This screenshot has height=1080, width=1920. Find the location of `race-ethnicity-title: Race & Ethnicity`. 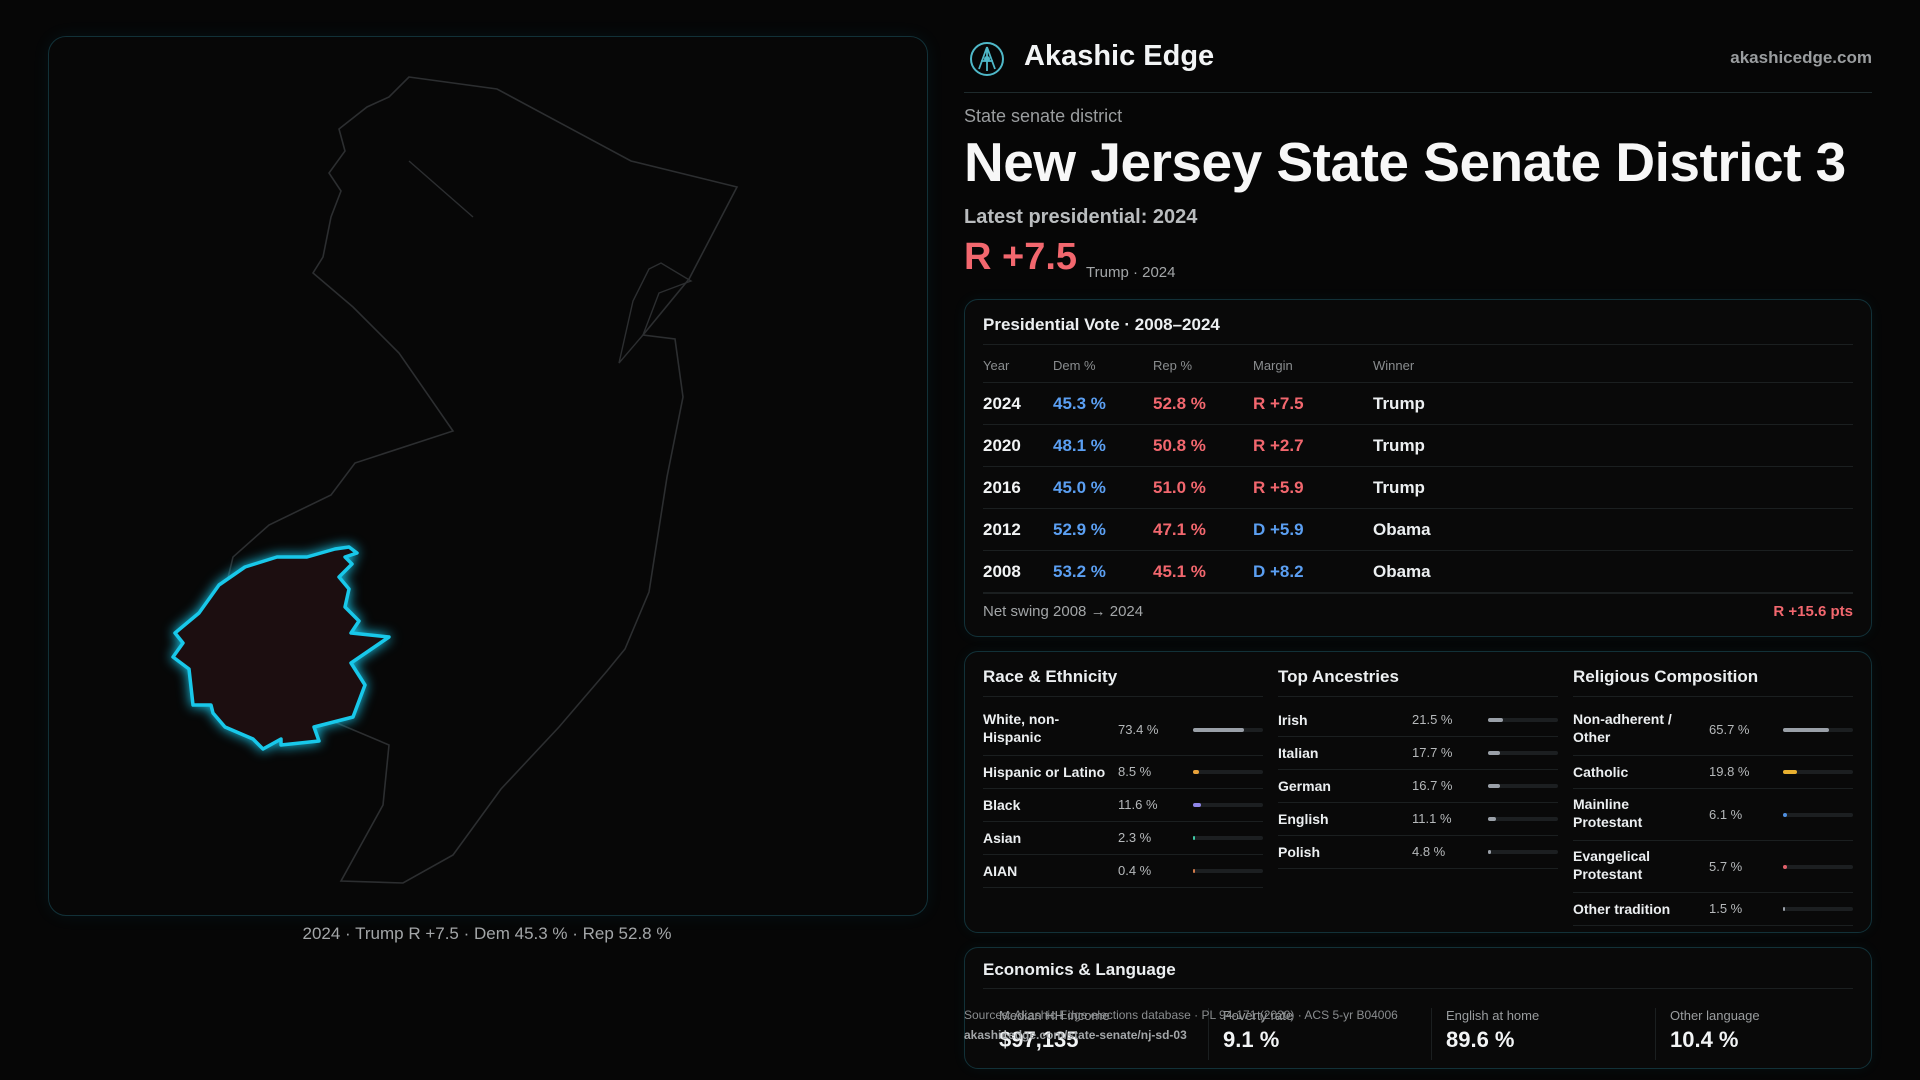

race-ethnicity-title: Race & Ethnicity is located at coordinates (1050, 676).